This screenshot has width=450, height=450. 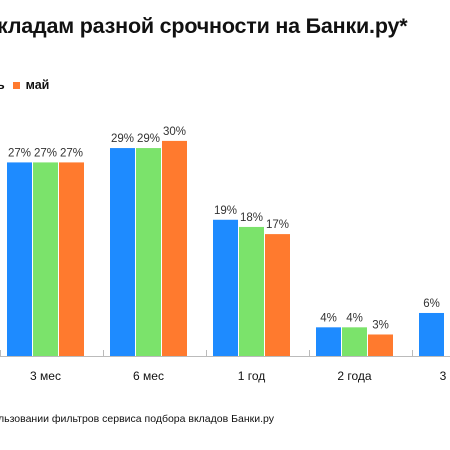 I want to click on chart-title: кладам разной срочности на Банки.ру*, so click(x=204, y=26).